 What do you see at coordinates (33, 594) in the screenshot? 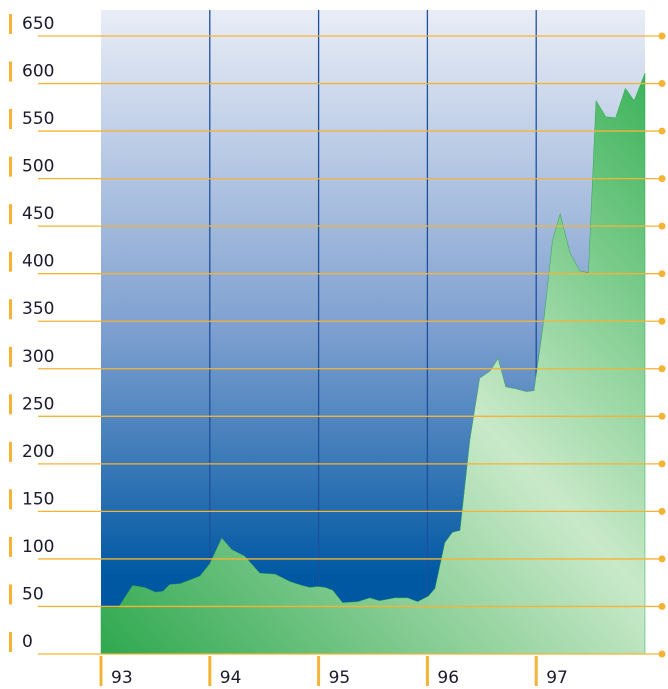
I see `y-tick-label: 50` at bounding box center [33, 594].